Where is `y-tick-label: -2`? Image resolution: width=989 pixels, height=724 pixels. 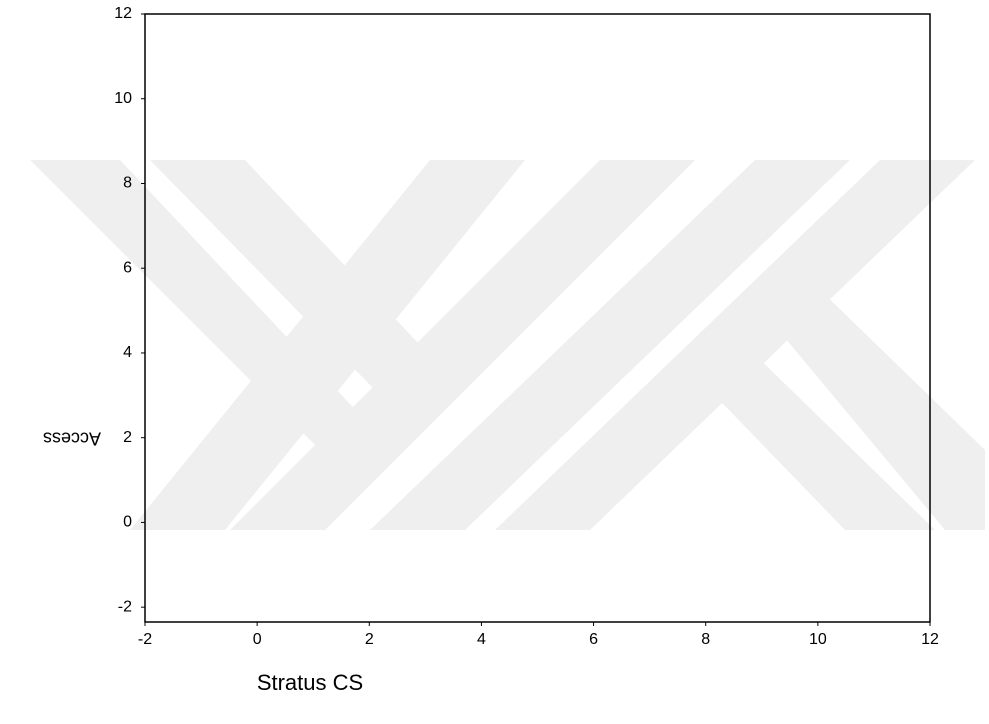
y-tick-label: -2 is located at coordinates (125, 606).